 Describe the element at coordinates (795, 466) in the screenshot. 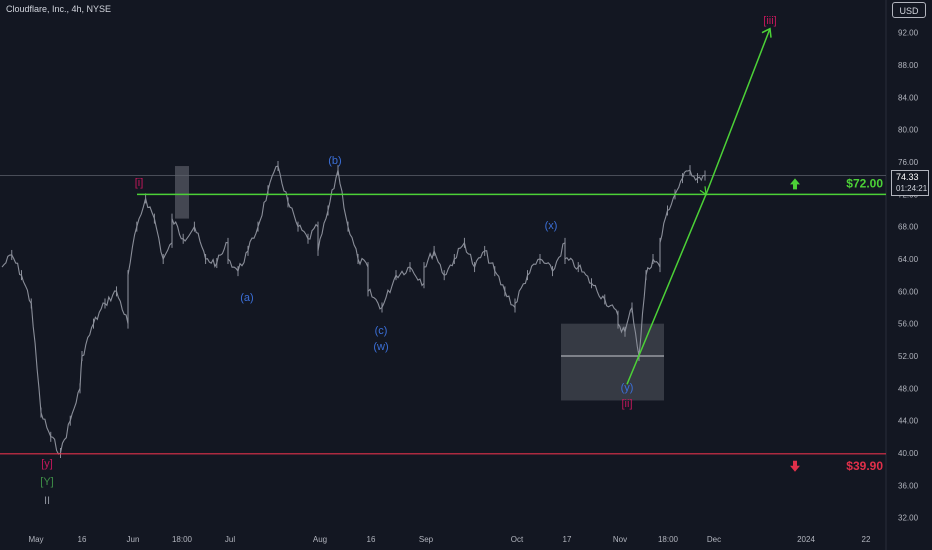

I see `down-arrow-icon` at that location.